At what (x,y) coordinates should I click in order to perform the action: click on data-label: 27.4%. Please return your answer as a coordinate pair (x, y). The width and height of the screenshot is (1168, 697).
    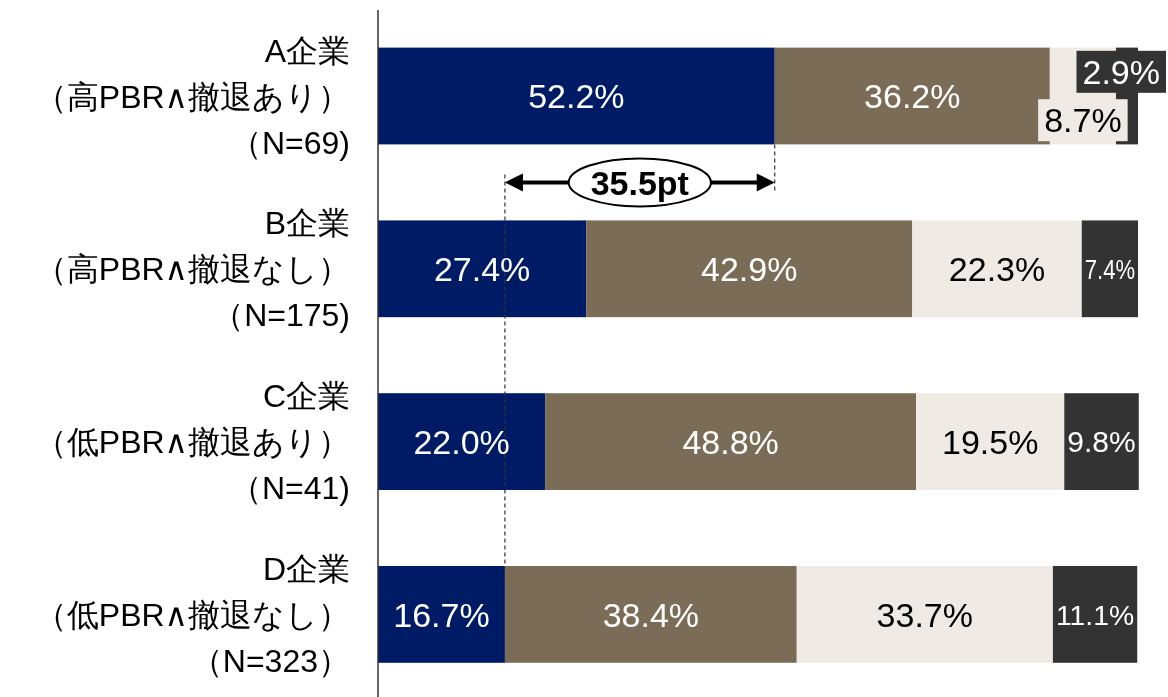
    Looking at the image, I should click on (482, 269).